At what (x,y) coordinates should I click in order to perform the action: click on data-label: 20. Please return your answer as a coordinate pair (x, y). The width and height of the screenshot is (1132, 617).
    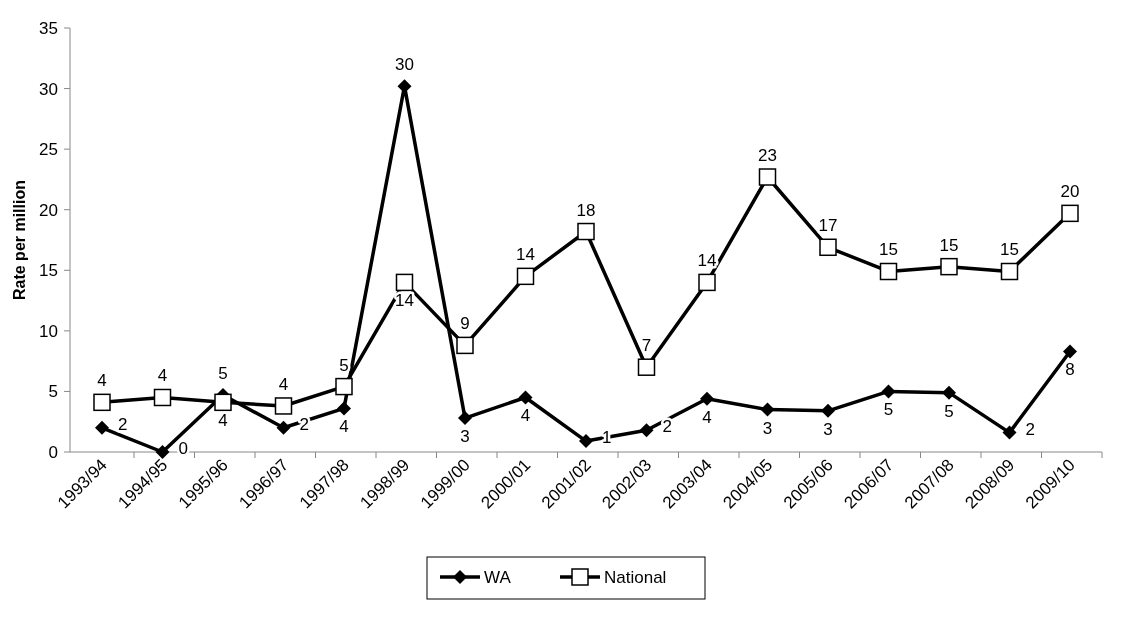
    Looking at the image, I should click on (1070, 192).